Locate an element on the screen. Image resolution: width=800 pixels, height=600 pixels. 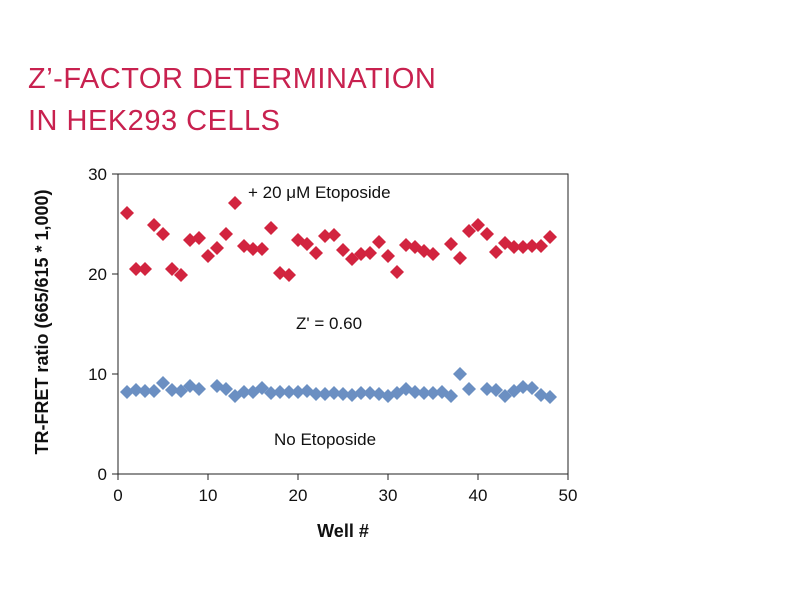
y-tick-label: 20 is located at coordinates (97, 274).